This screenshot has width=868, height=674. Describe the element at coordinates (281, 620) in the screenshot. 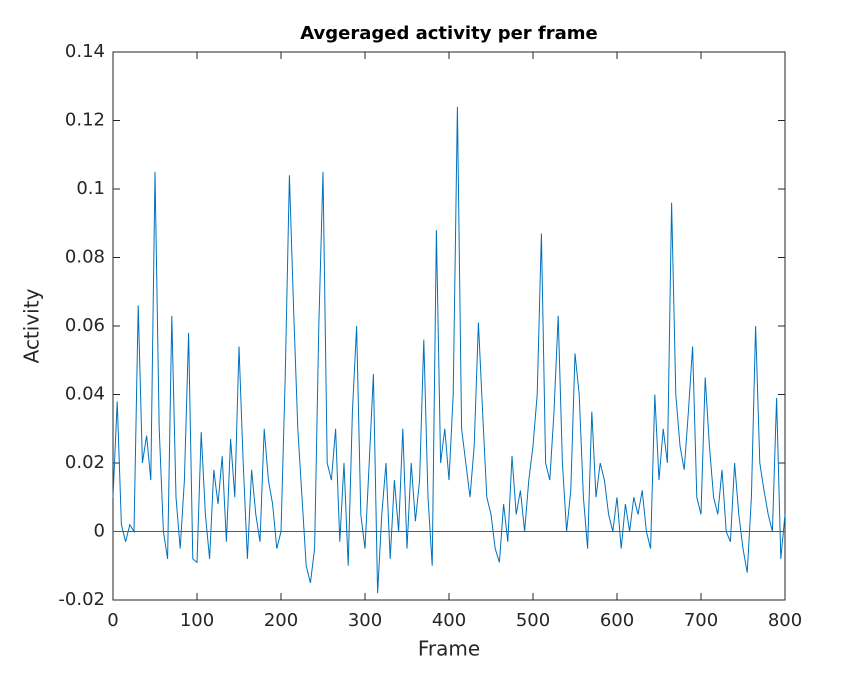

I see `x-tick-label: 200` at that location.